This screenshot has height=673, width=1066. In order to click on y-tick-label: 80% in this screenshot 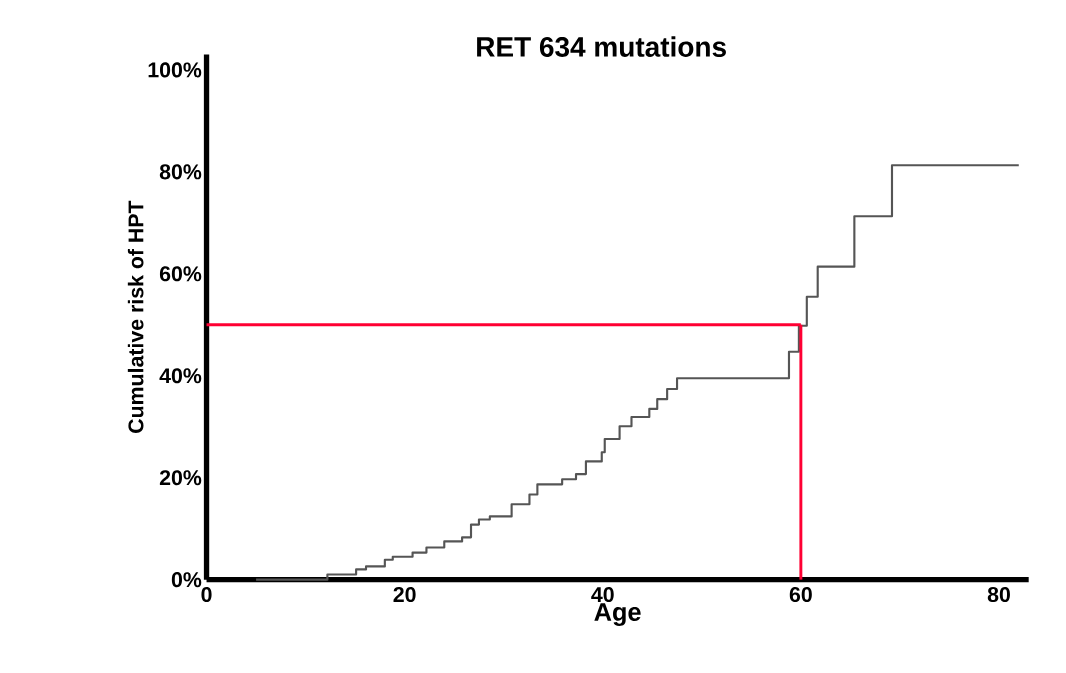, I will do `click(180, 172)`.